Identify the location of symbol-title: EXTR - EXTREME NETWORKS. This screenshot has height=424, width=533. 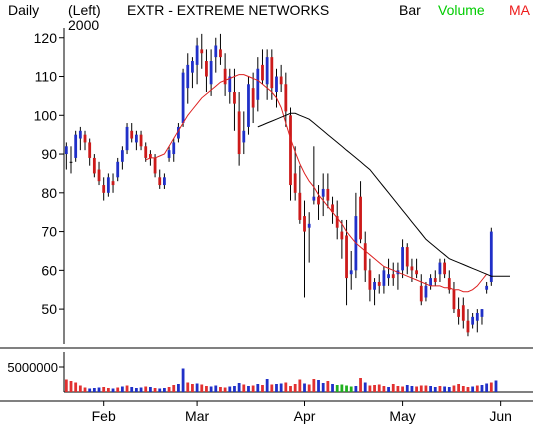
(228, 10).